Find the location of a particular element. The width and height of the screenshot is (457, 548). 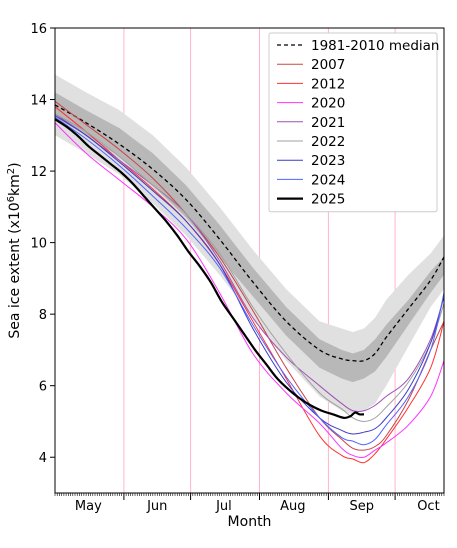

x-tick-label-oct: Oct is located at coordinates (428, 506).